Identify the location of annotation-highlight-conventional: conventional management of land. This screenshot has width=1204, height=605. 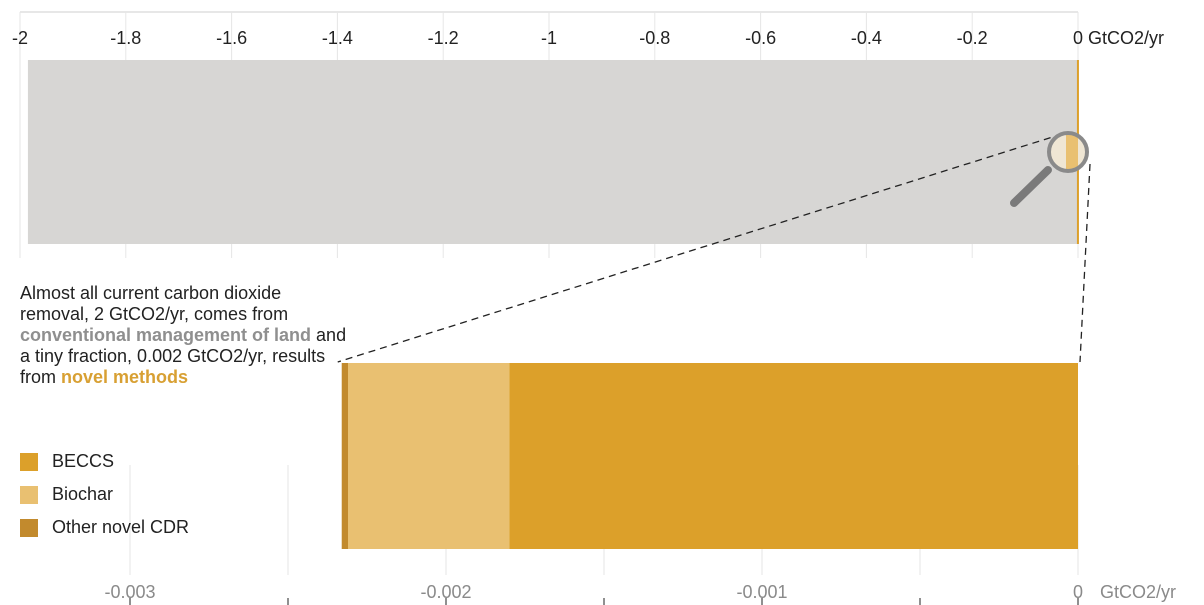
(166, 335).